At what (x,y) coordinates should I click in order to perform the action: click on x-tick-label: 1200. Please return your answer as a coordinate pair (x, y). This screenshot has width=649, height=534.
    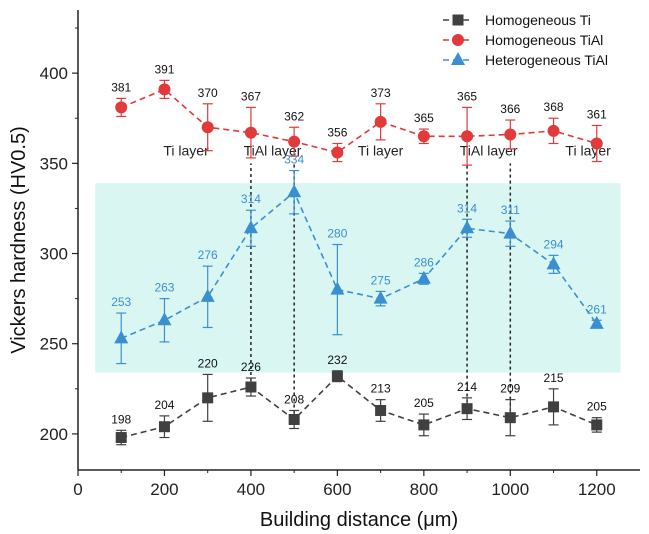
    Looking at the image, I should click on (597, 489).